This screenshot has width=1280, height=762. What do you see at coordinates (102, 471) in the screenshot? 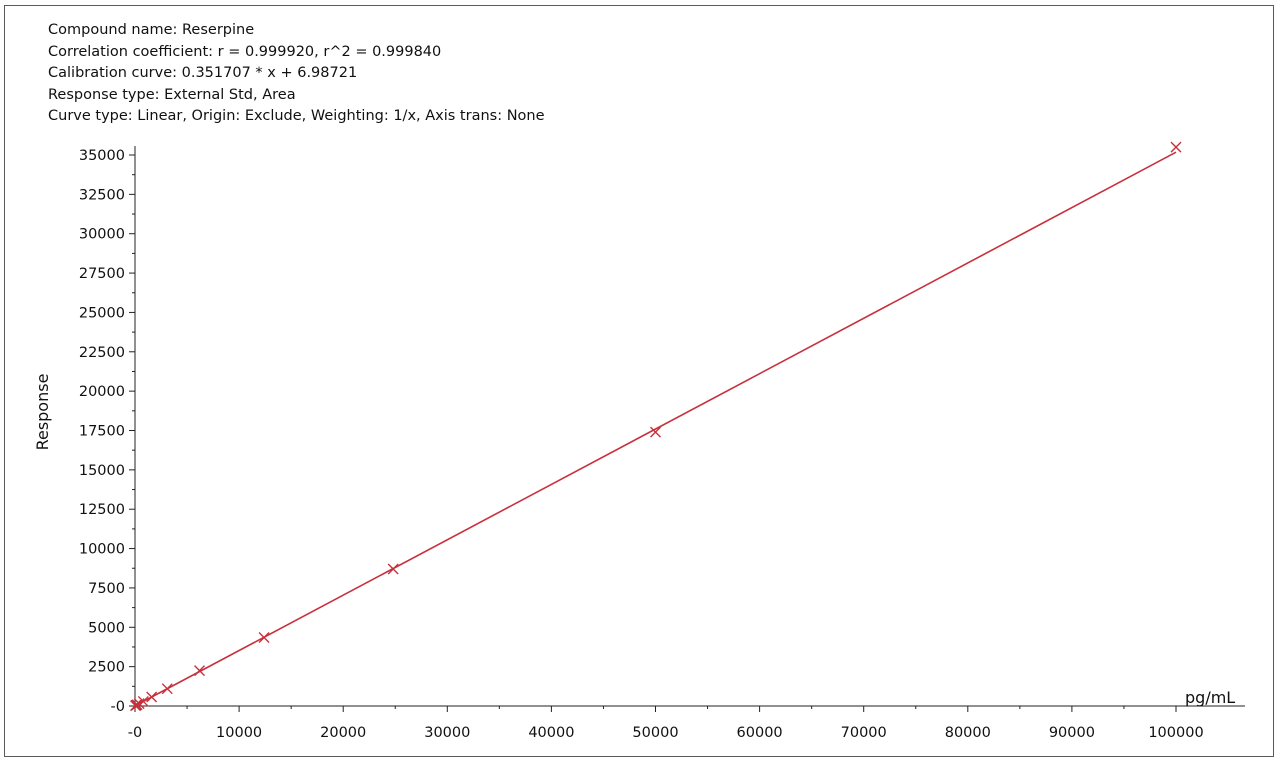
I see `y-tick-label: 15000` at bounding box center [102, 471].